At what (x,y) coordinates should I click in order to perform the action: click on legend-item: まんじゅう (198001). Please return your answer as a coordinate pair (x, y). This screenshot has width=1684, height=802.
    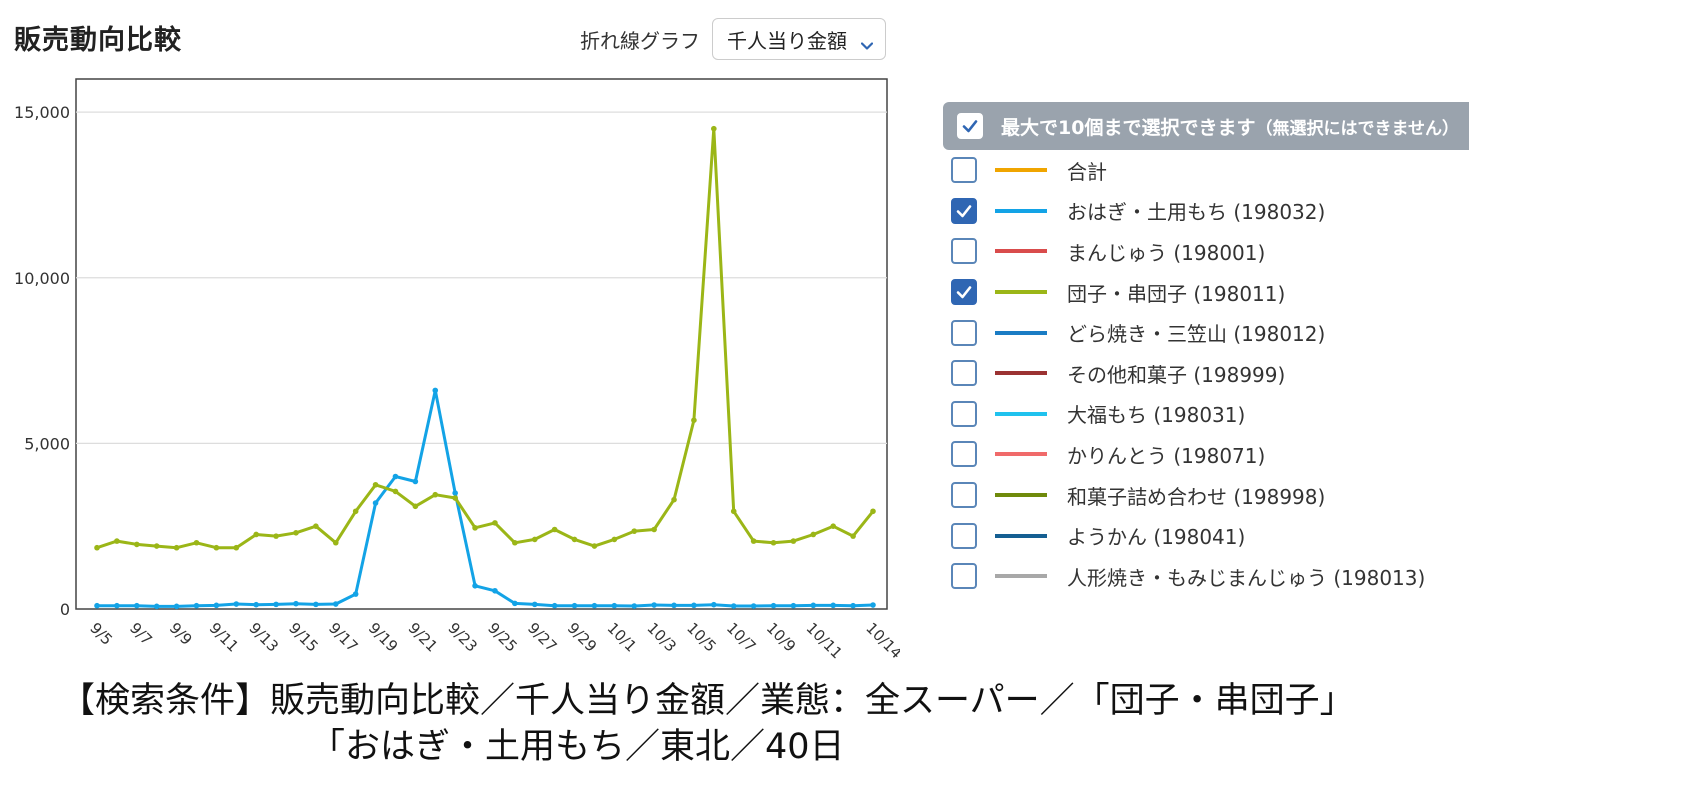
    Looking at the image, I should click on (1206, 251).